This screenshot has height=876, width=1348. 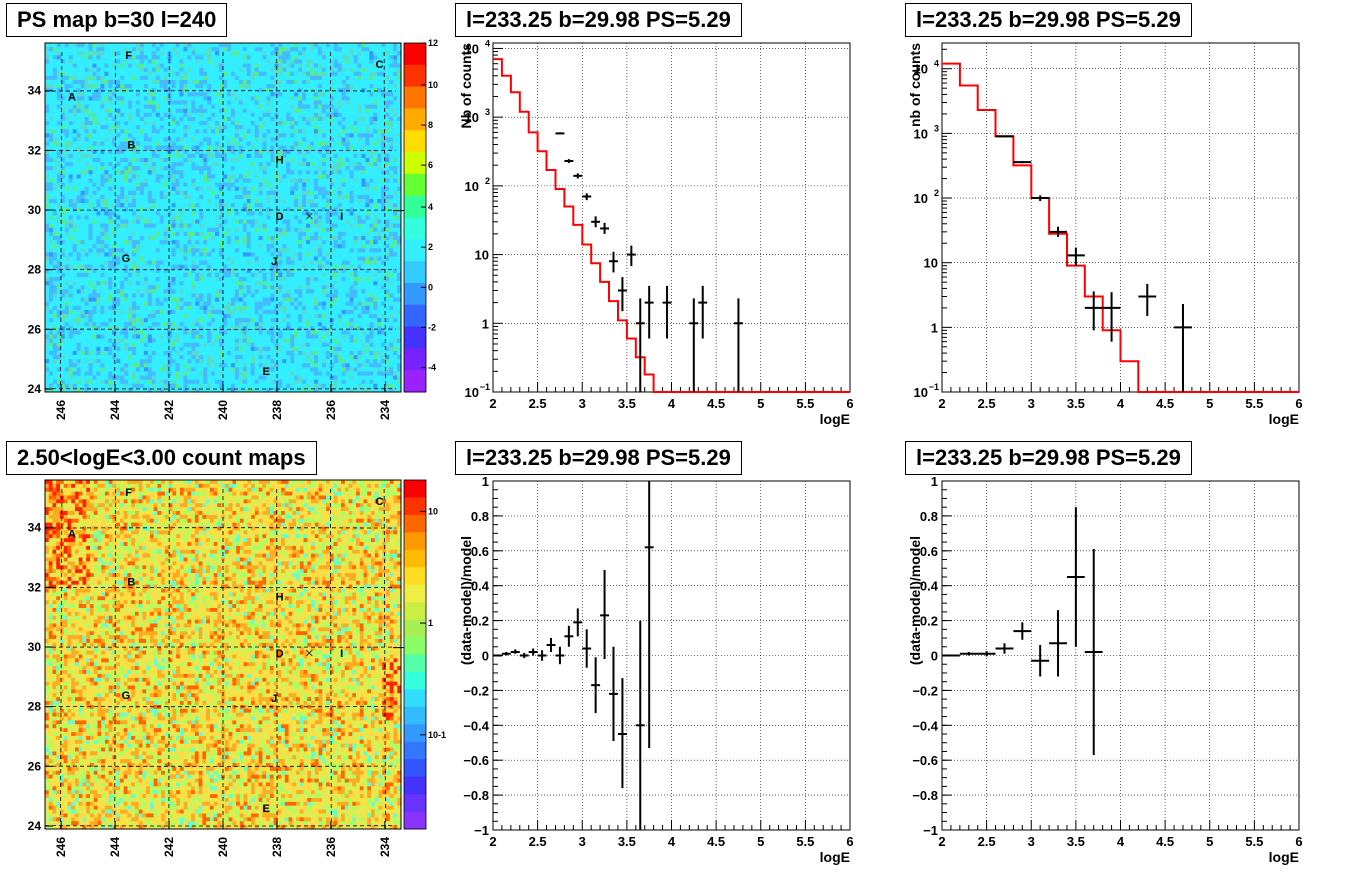 I want to click on x-tick-label: 4, so click(x=1121, y=403).